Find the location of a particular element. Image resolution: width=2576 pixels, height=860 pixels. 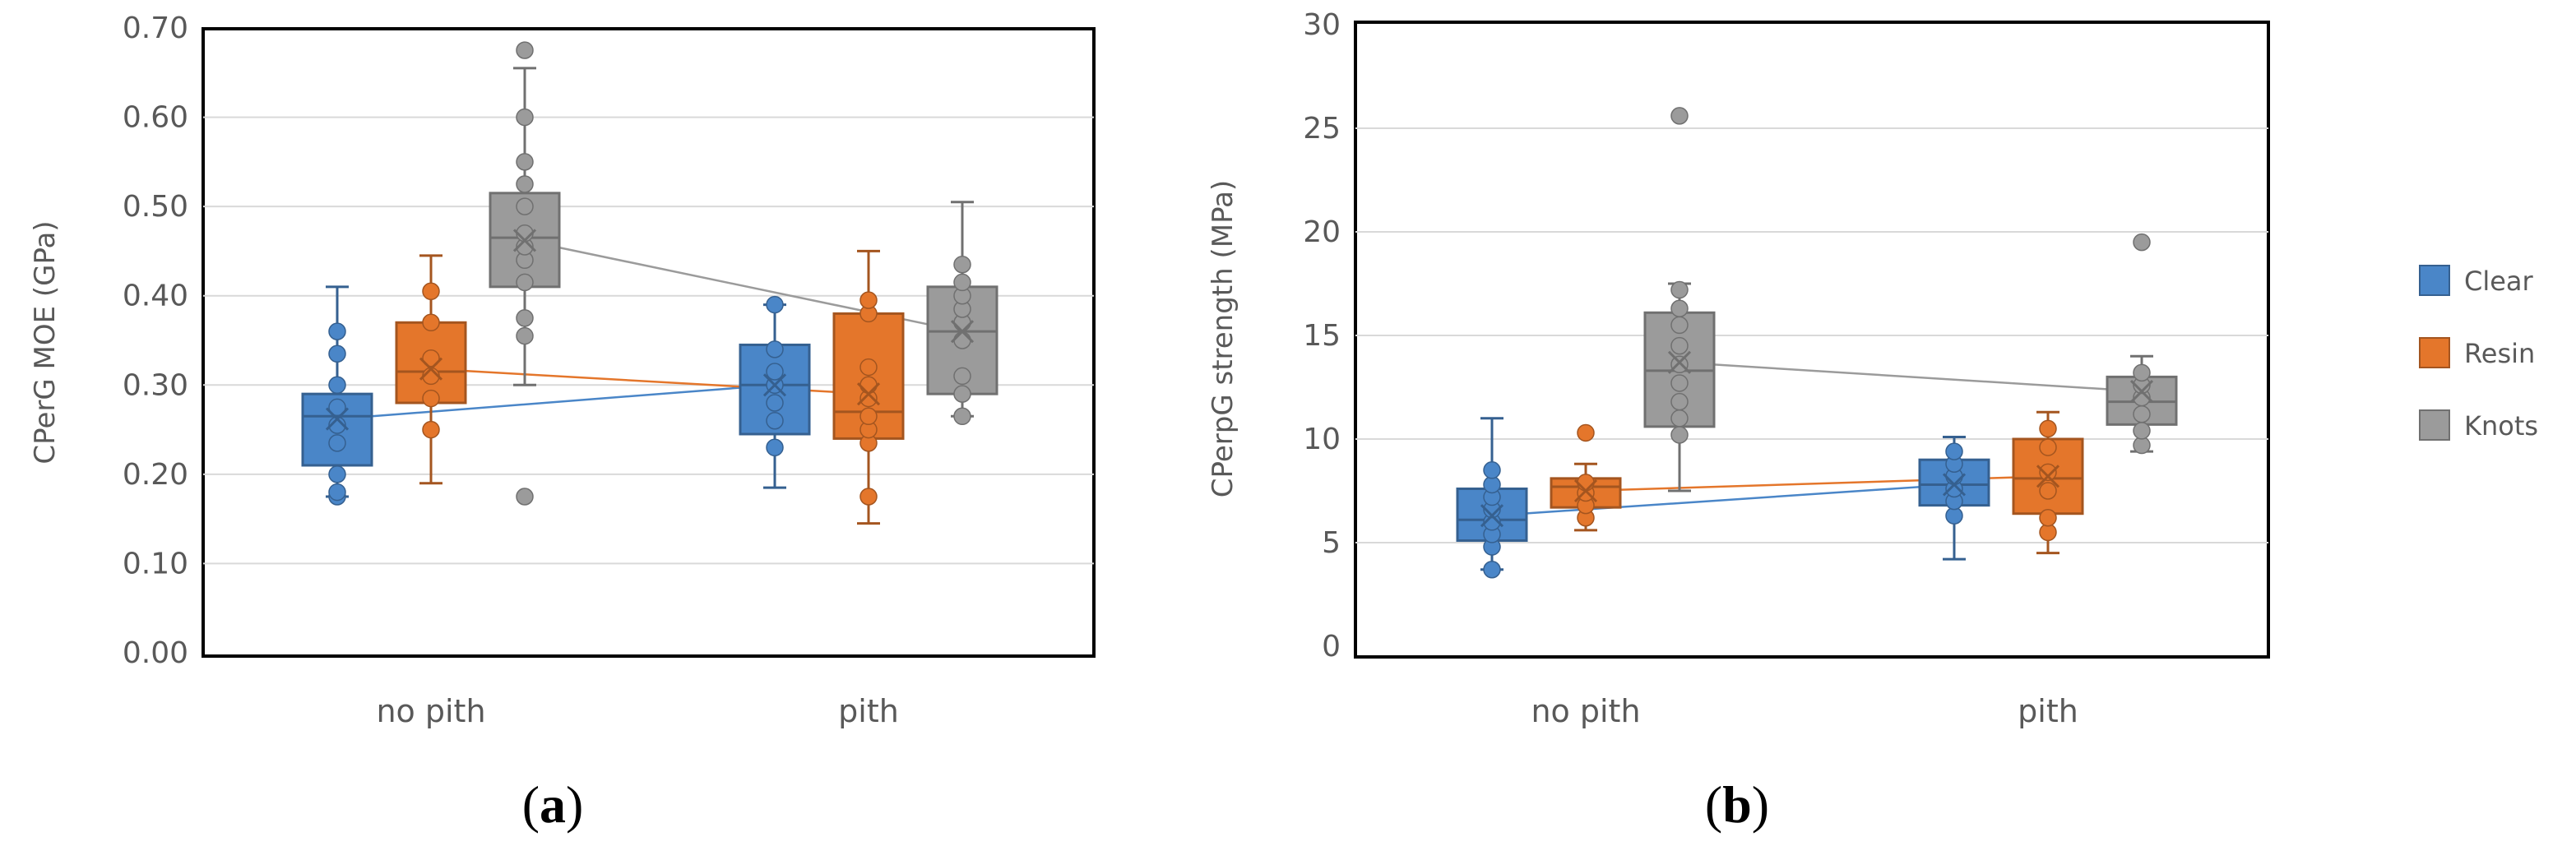

y-tick-label: 0.10 is located at coordinates (155, 563).